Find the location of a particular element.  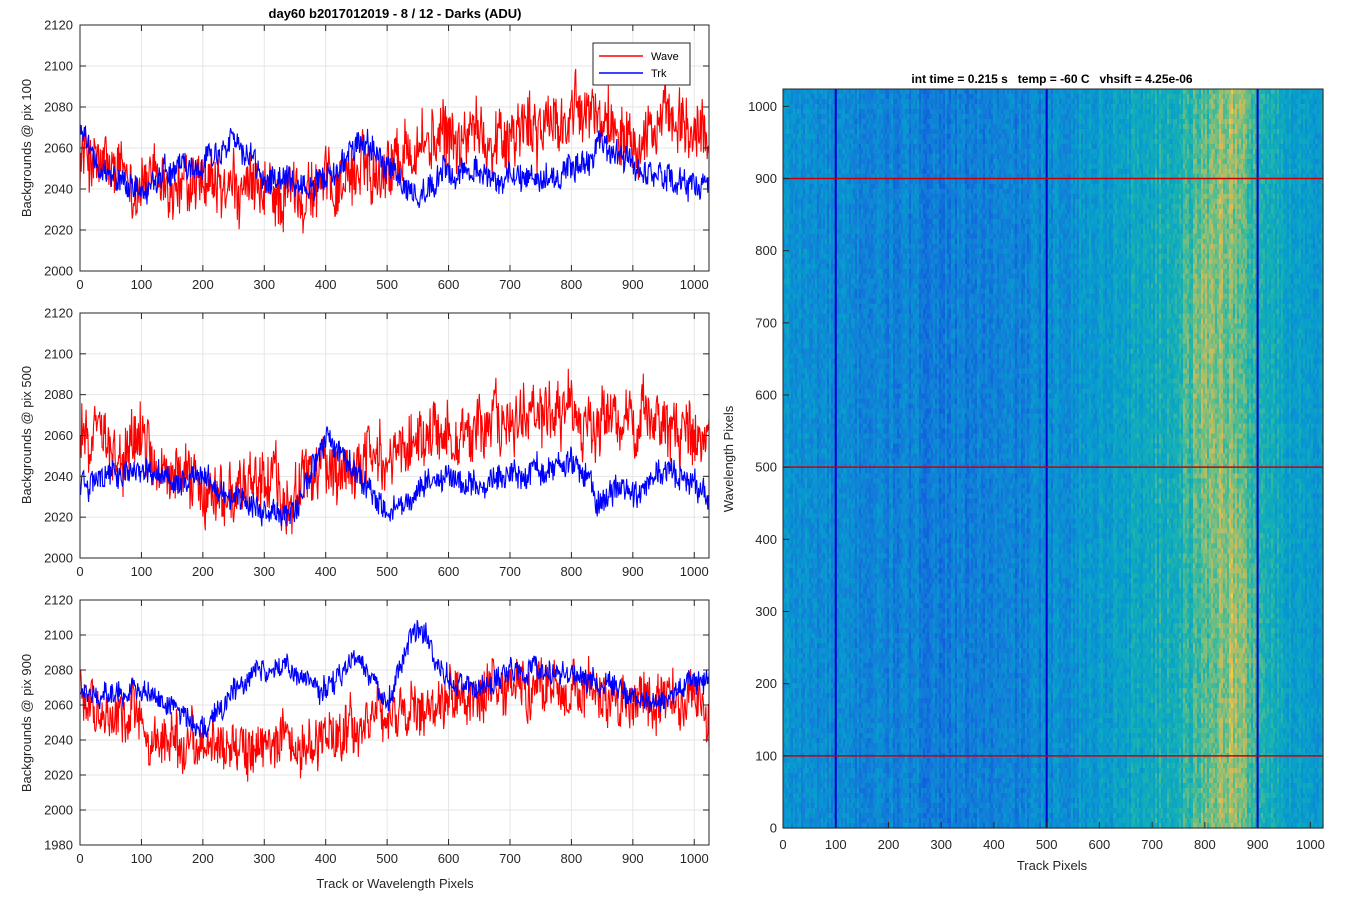

figure-title: day60 b2017012019 - 8 / 12 - Darks (ADU) is located at coordinates (395, 13).